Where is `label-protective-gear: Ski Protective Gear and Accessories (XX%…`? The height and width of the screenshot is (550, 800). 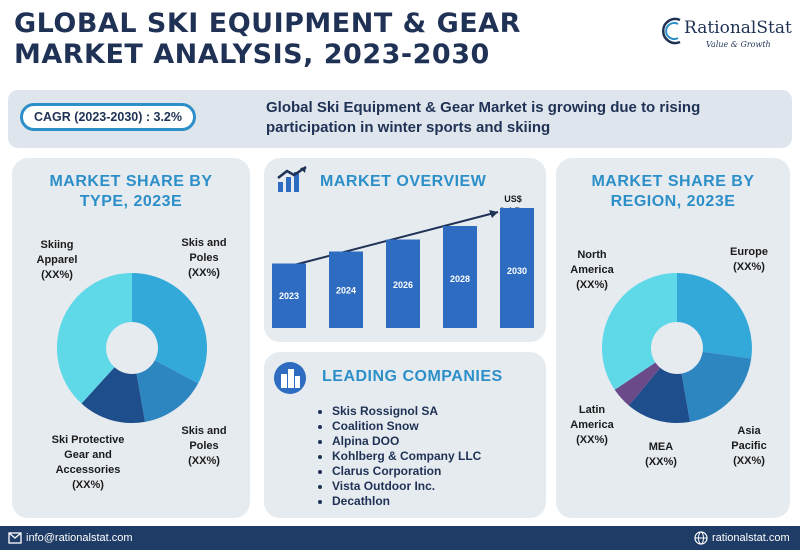
label-protective-gear: Ski Protective Gear and Accessories (XX%… is located at coordinates (88, 463).